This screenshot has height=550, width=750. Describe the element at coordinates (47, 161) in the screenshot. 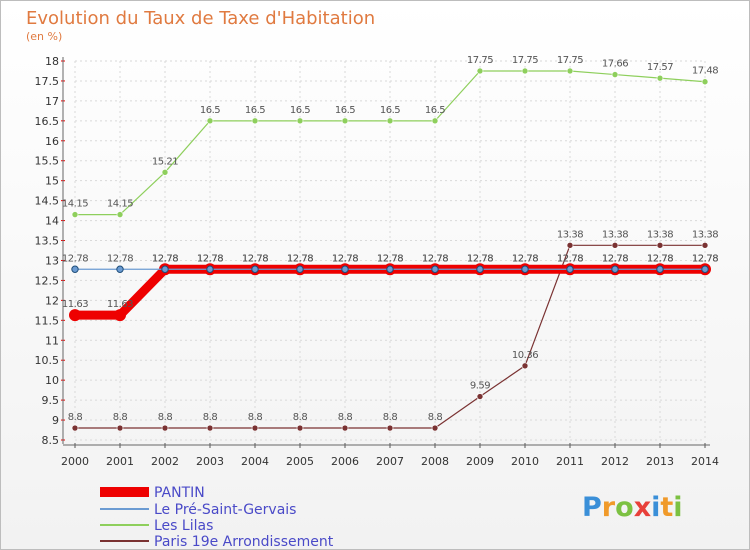

I see `y-tick-label: 15.5` at that location.